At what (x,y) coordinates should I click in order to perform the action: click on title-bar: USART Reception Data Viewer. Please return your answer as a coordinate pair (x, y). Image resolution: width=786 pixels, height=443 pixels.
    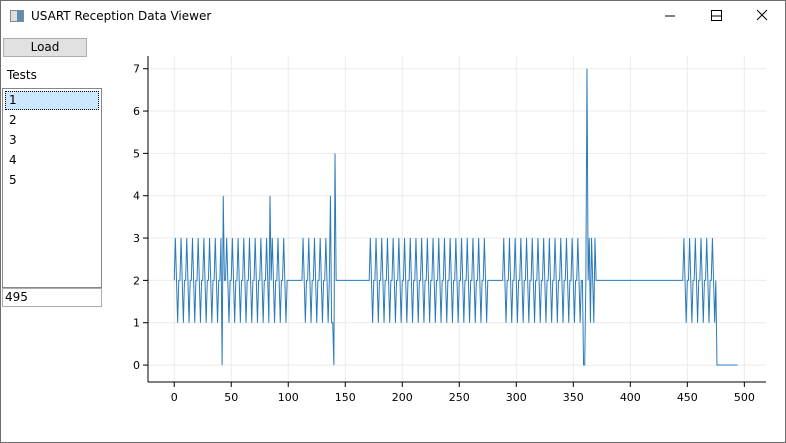
    Looking at the image, I should click on (393, 16).